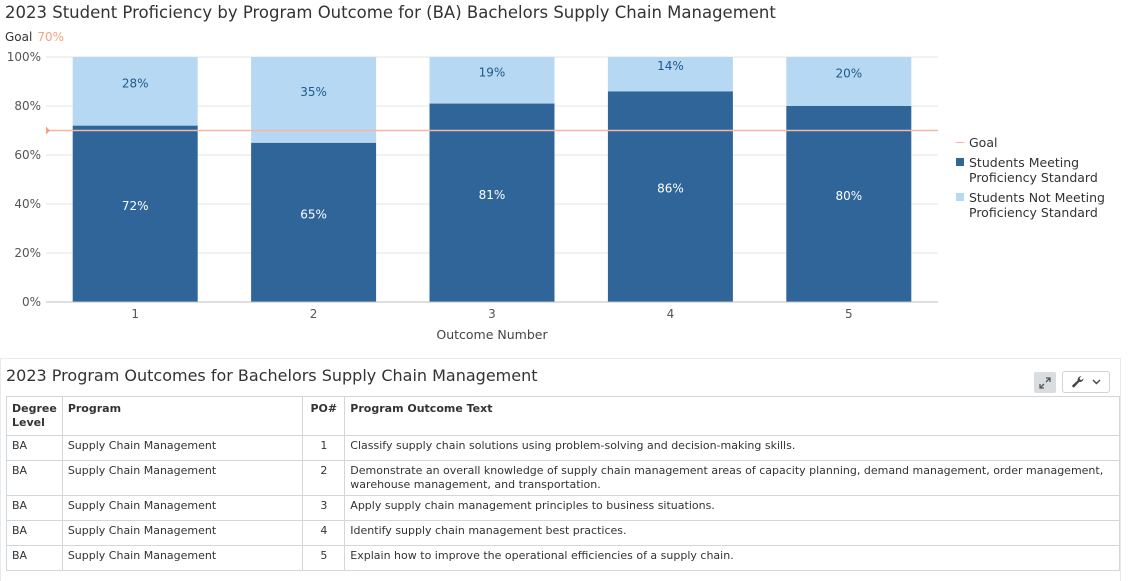 The image size is (1130, 581). What do you see at coordinates (324, 478) in the screenshot?
I see `cell-po: 2` at bounding box center [324, 478].